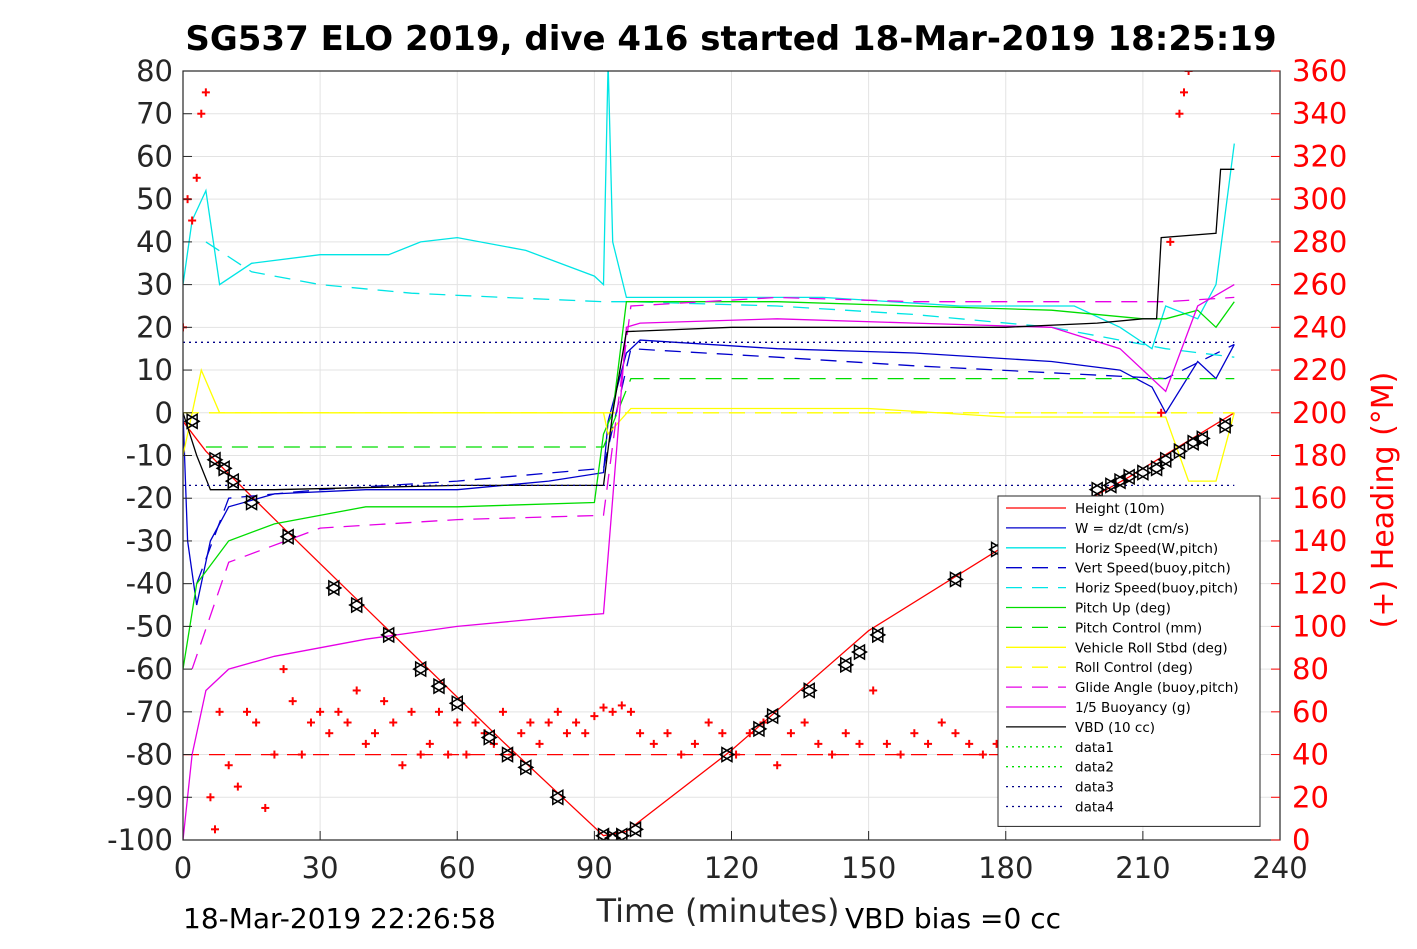 The width and height of the screenshot is (1417, 949). What do you see at coordinates (1319, 541) in the screenshot?
I see `y2-tick-label: 140` at bounding box center [1319, 541].